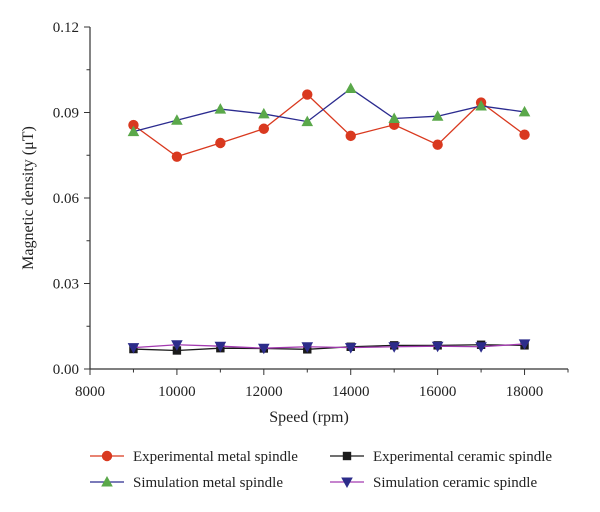  I want to click on x-axis-title: Speed (rpm), so click(309, 417).